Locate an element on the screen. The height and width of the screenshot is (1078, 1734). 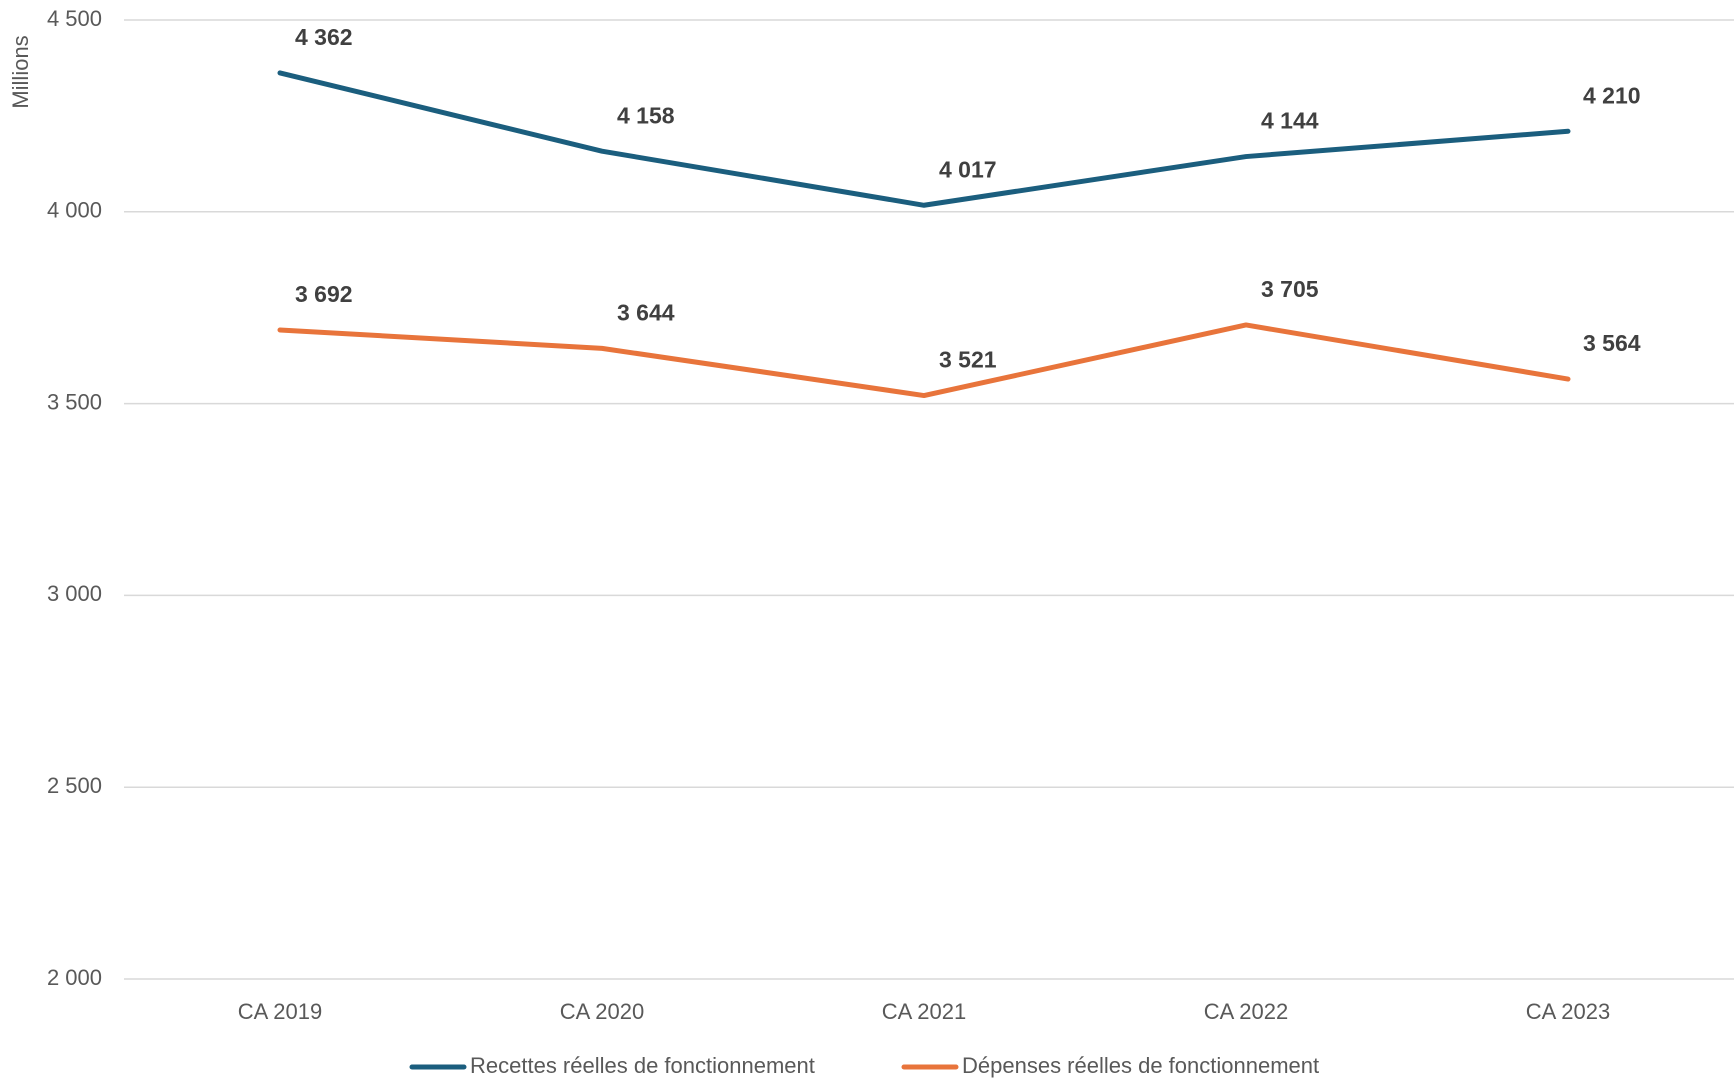
x-tick-label: CA 2022 is located at coordinates (1246, 1011).